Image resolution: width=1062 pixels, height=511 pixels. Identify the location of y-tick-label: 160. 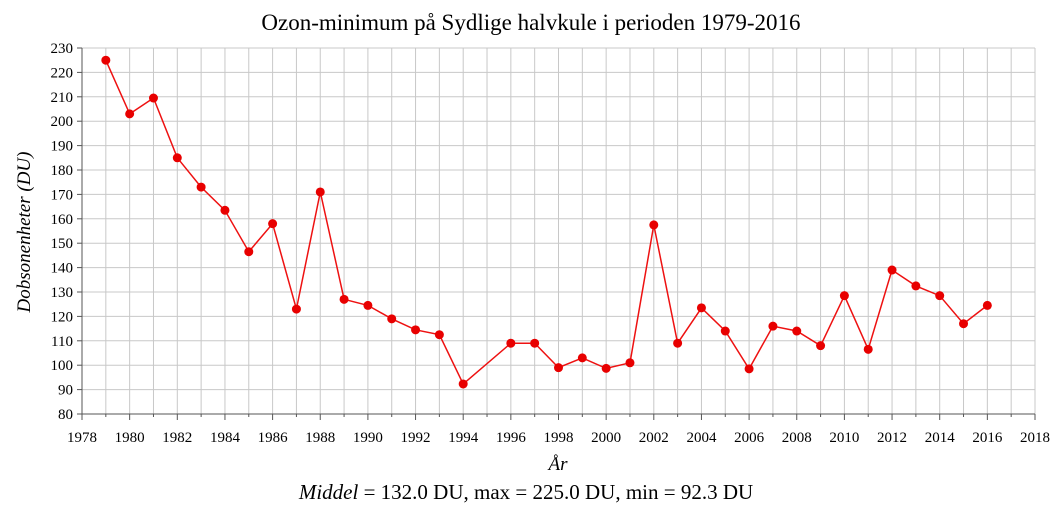
(62, 220).